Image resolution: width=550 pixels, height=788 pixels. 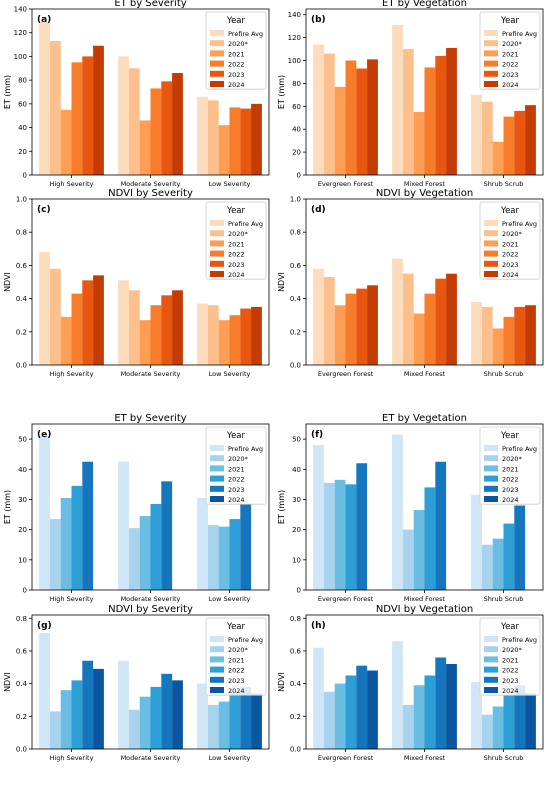 What do you see at coordinates (296, 470) in the screenshot?
I see `y-tick-label: 40` at bounding box center [296, 470].